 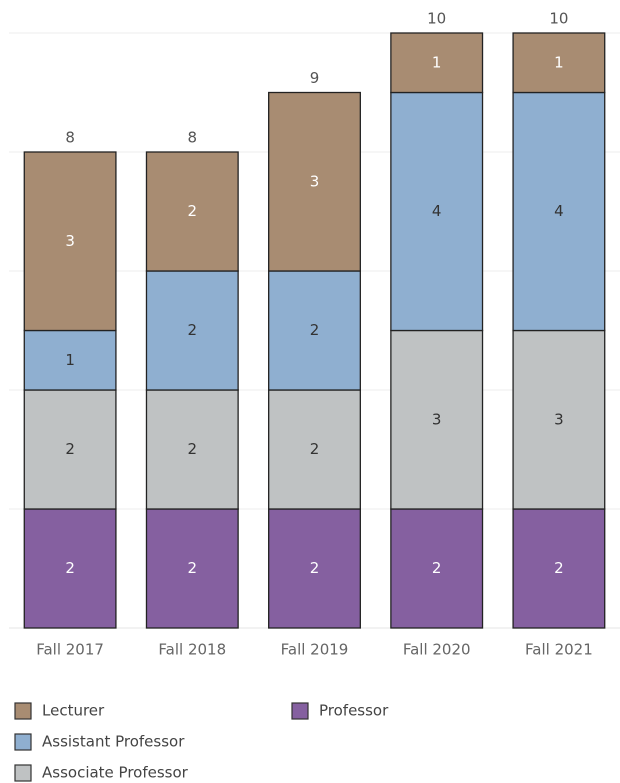 What do you see at coordinates (70, 650) in the screenshot?
I see `x-tick-label: Fall 2017` at bounding box center [70, 650].